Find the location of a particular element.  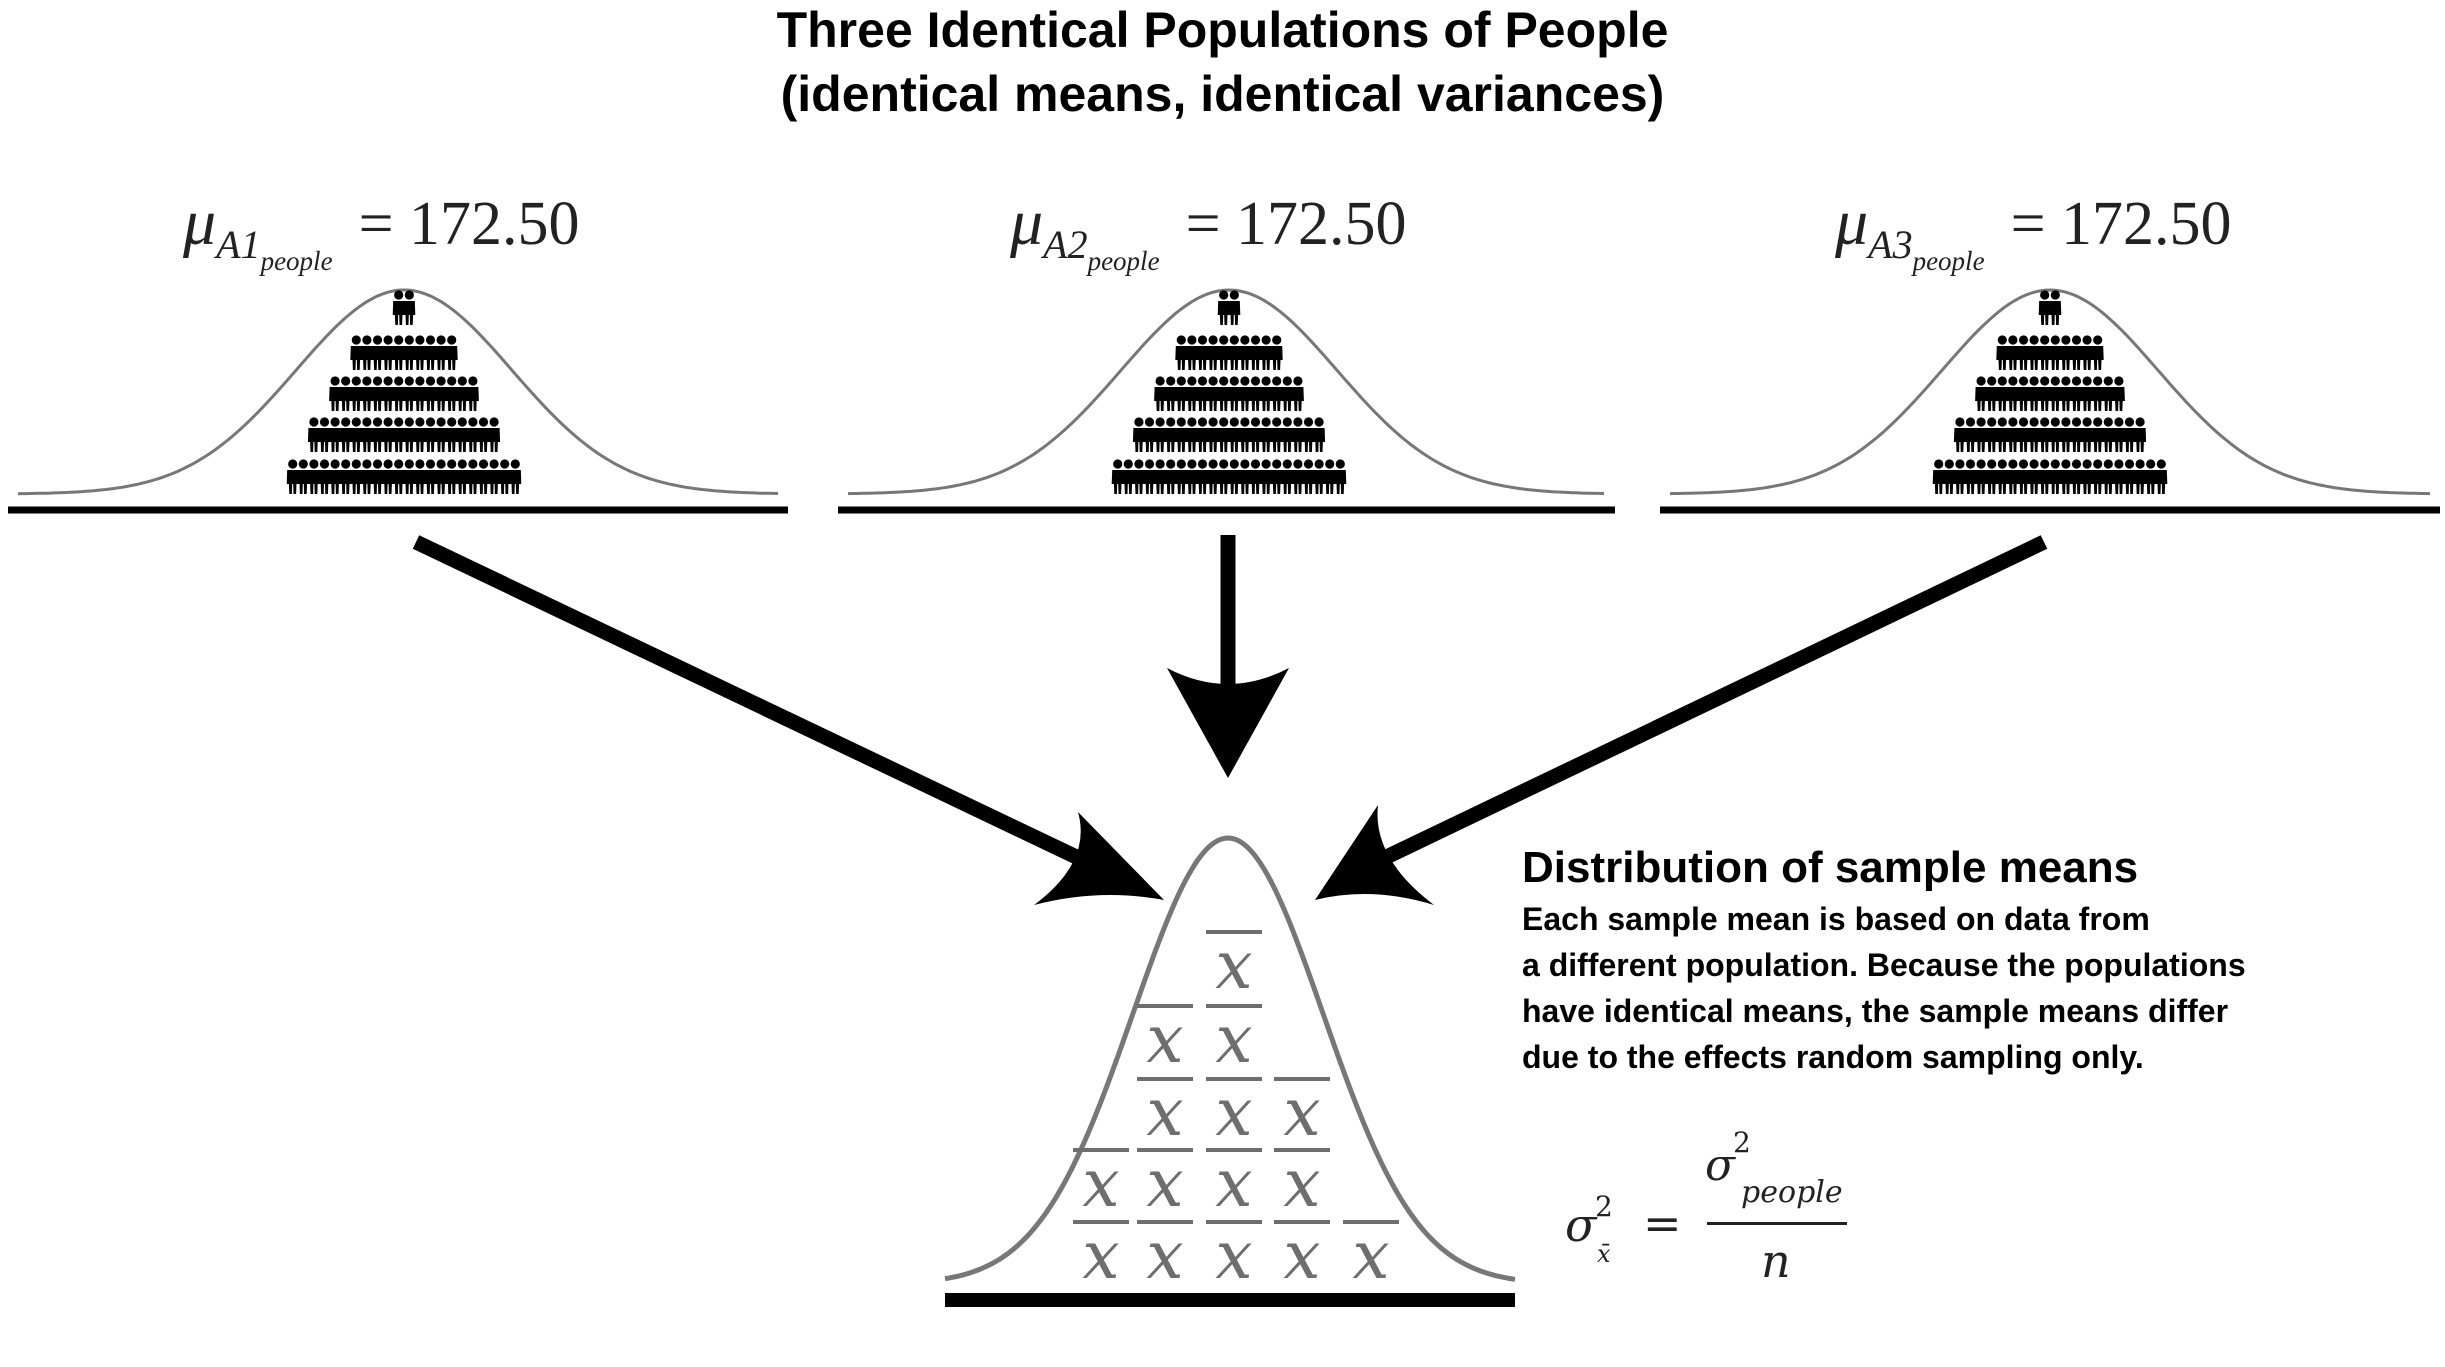

formula-lhs: σ 2 x̄ is located at coordinates (1589, 1229).